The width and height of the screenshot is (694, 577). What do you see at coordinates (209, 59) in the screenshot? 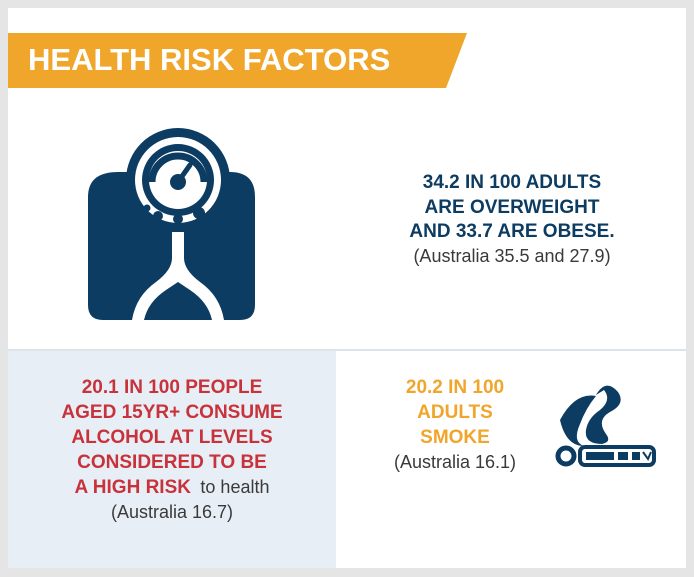
I see `title: HEALTH RISK FACTORS` at bounding box center [209, 59].